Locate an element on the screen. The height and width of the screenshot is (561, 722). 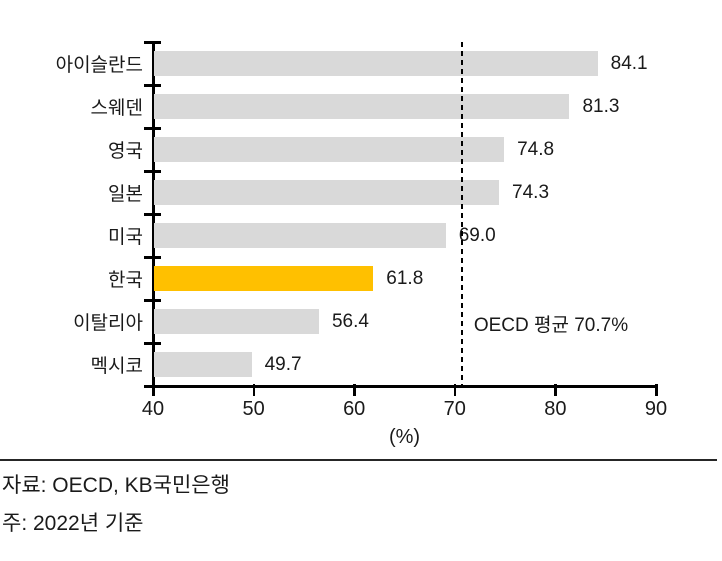
category-label: 영국 is located at coordinates (125, 151).